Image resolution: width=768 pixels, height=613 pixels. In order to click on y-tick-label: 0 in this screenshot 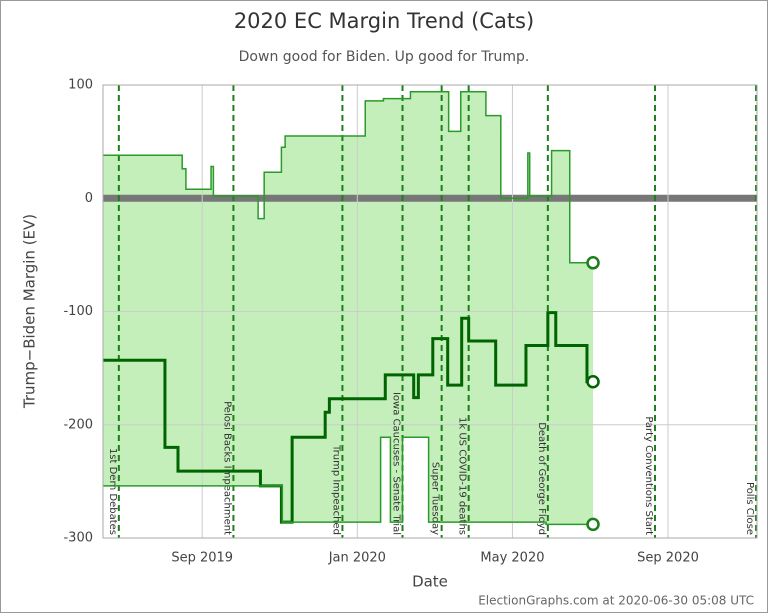, I will do `click(89, 198)`.